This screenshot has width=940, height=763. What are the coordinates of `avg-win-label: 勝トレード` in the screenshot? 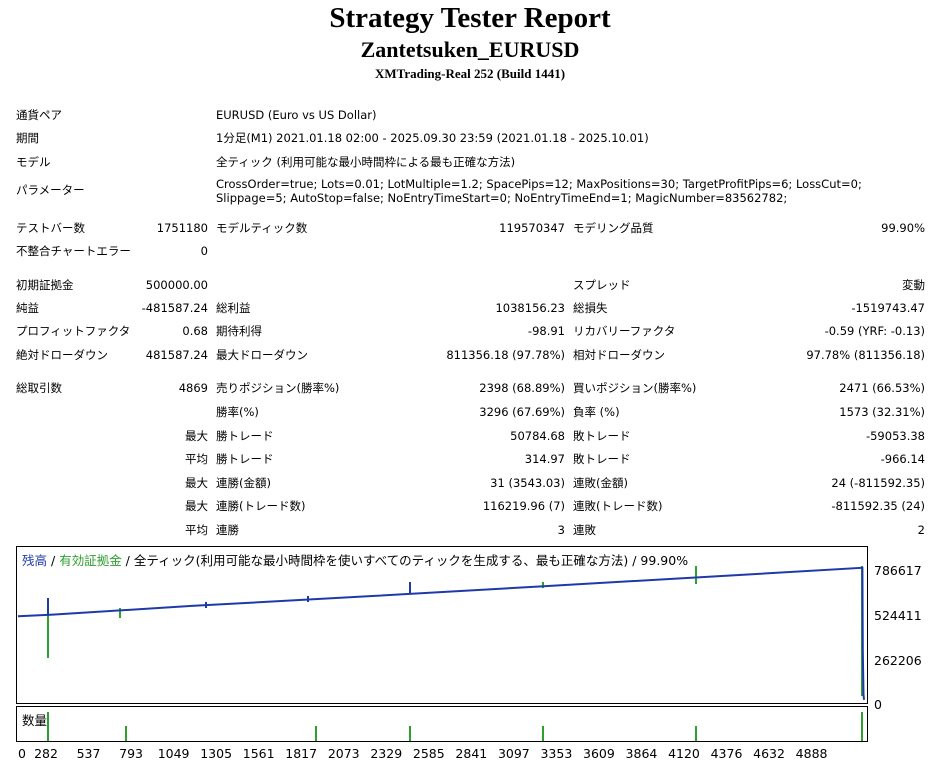 It's located at (245, 459).